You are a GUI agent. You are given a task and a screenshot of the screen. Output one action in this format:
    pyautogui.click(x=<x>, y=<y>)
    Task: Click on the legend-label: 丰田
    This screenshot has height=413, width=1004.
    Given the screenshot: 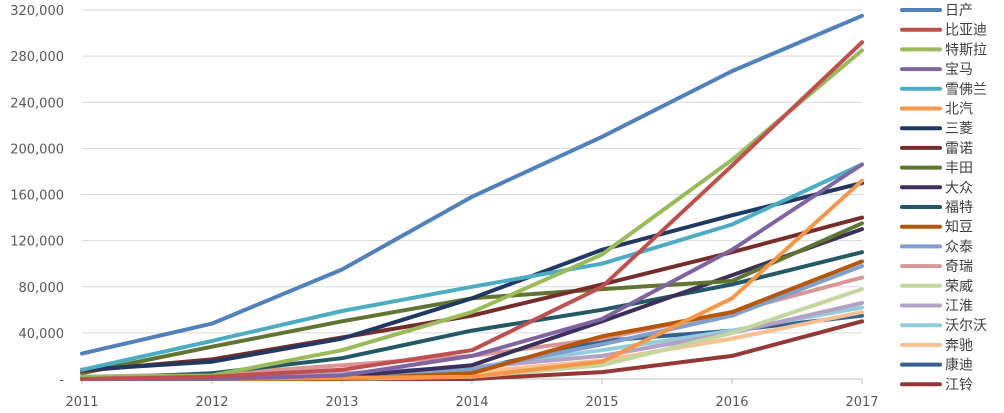 What is the action you would take?
    pyautogui.click(x=959, y=169)
    